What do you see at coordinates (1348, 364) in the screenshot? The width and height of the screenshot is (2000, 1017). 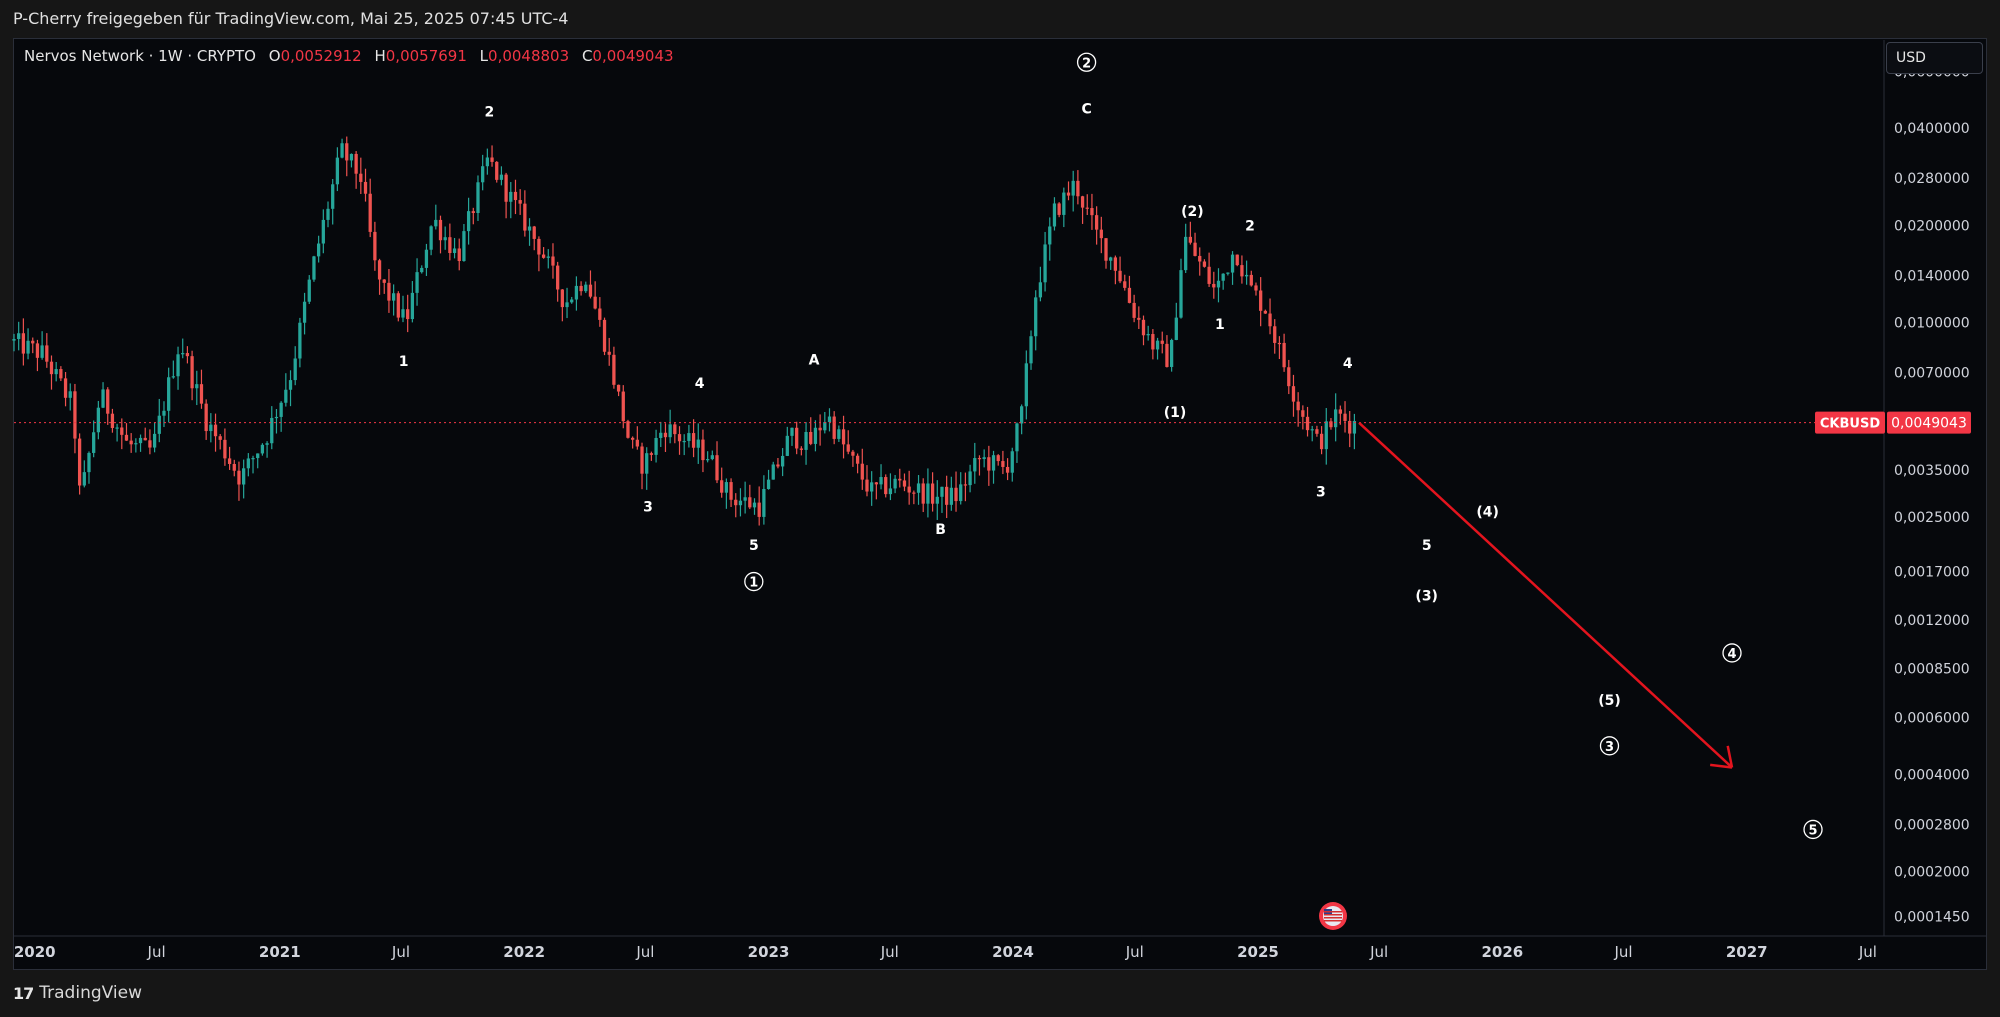 I see `wave-label: 4` at bounding box center [1348, 364].